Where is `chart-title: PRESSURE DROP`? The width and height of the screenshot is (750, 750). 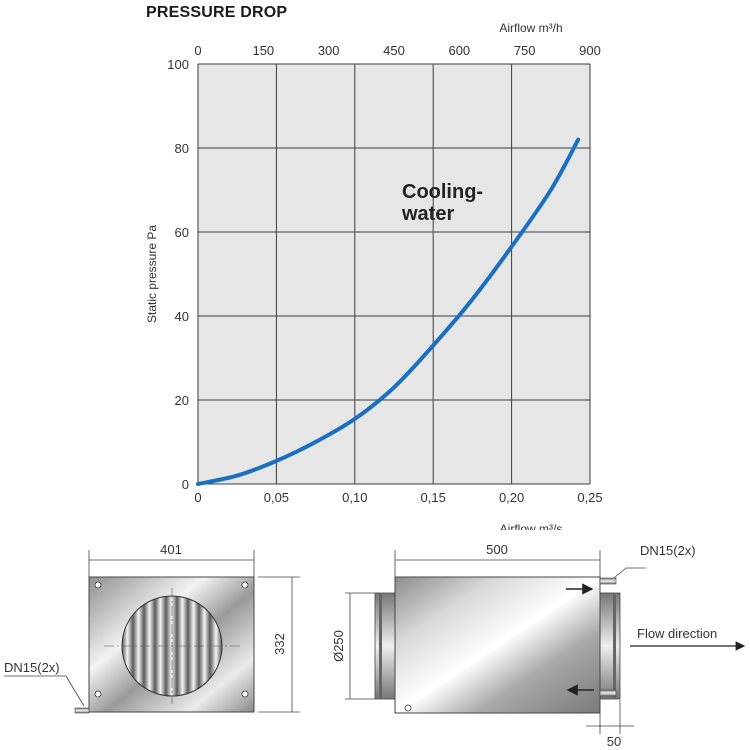 chart-title: PRESSURE DROP is located at coordinates (217, 12).